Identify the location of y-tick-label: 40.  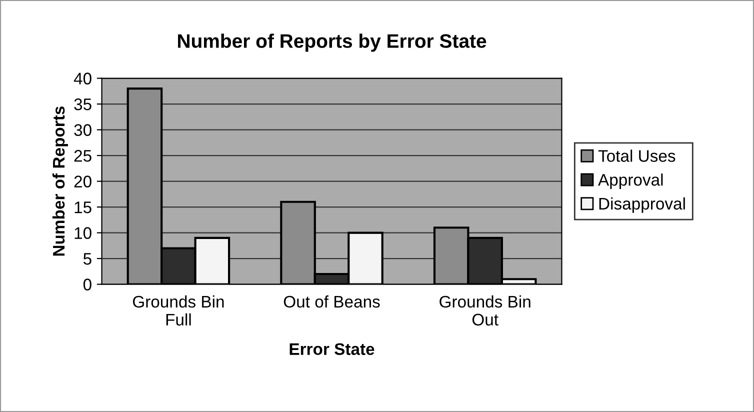
(83, 78).